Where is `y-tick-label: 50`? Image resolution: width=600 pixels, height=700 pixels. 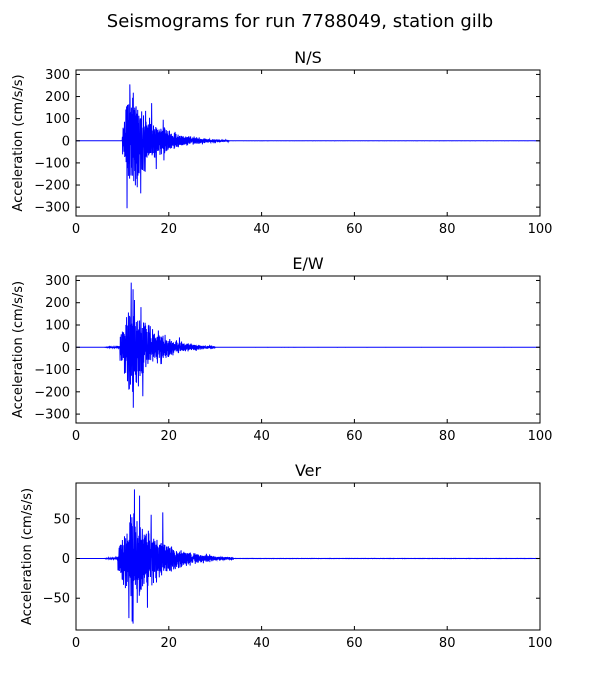 y-tick-label: 50 is located at coordinates (61, 519).